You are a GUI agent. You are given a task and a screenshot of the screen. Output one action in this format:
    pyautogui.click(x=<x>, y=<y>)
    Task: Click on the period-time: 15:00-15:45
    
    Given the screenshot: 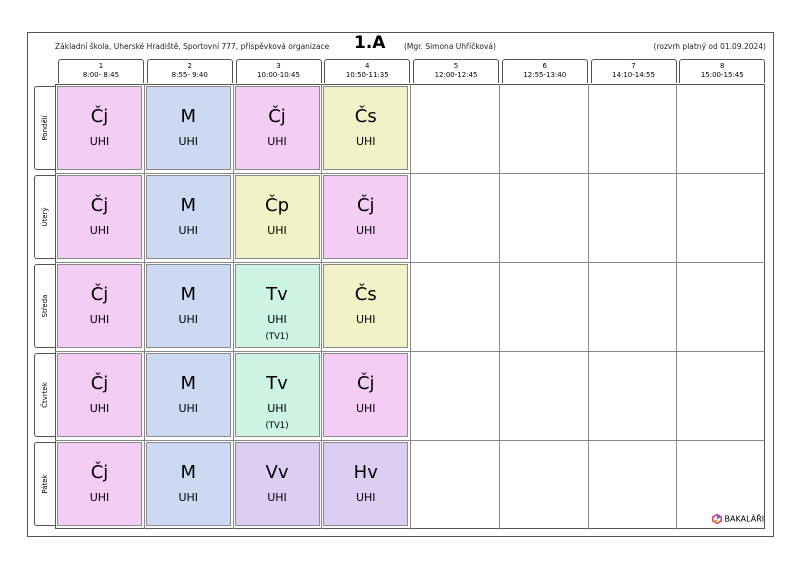 What is the action you would take?
    pyautogui.click(x=722, y=75)
    